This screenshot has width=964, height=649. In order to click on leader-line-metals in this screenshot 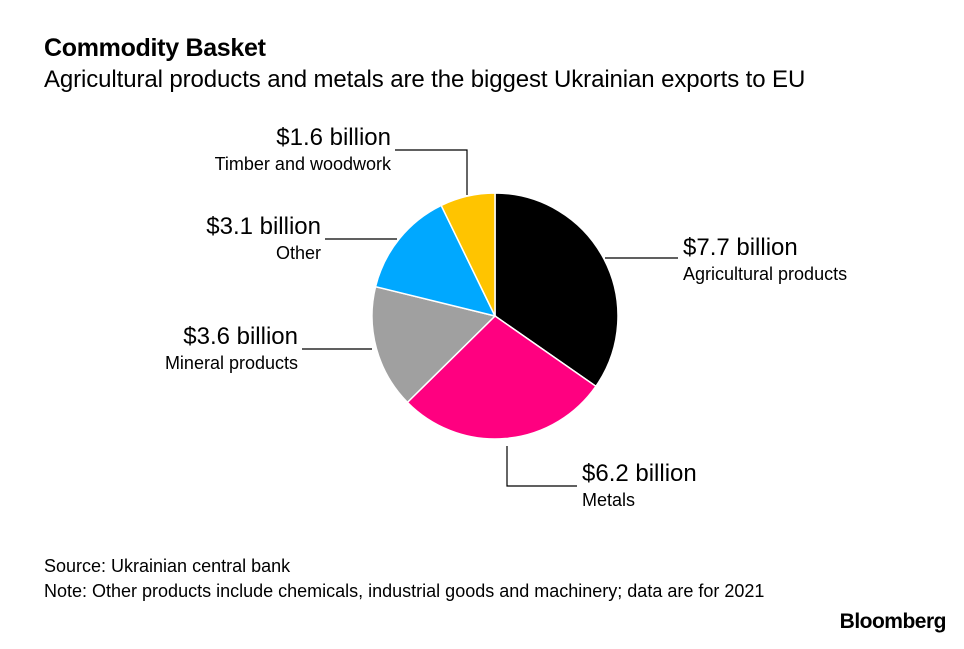, I will do `click(541, 466)`.